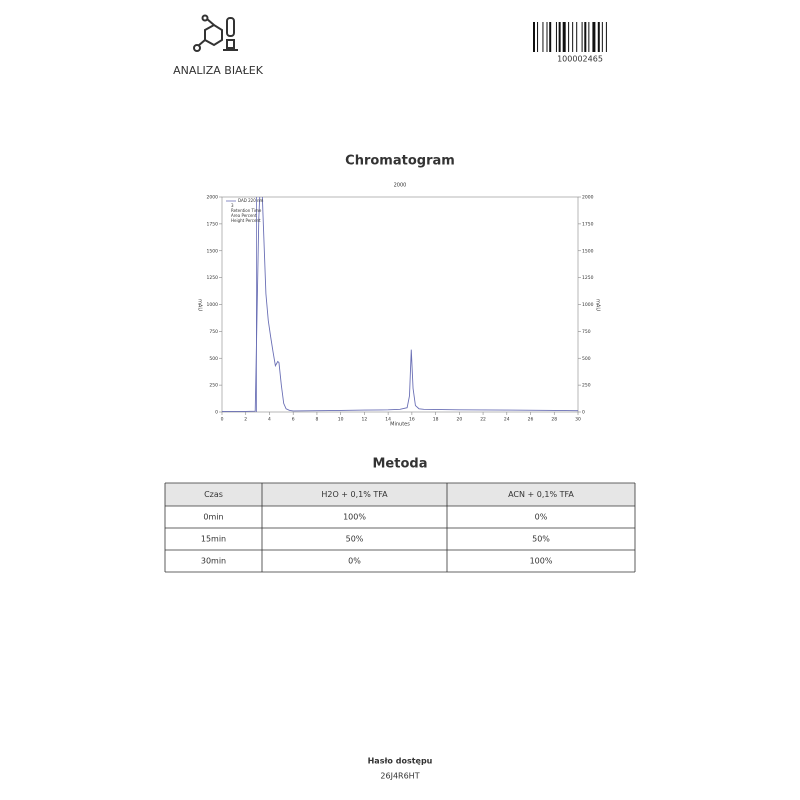 This screenshot has width=800, height=800. Describe the element at coordinates (293, 420) in the screenshot. I see `x-tick-label: 6` at that location.